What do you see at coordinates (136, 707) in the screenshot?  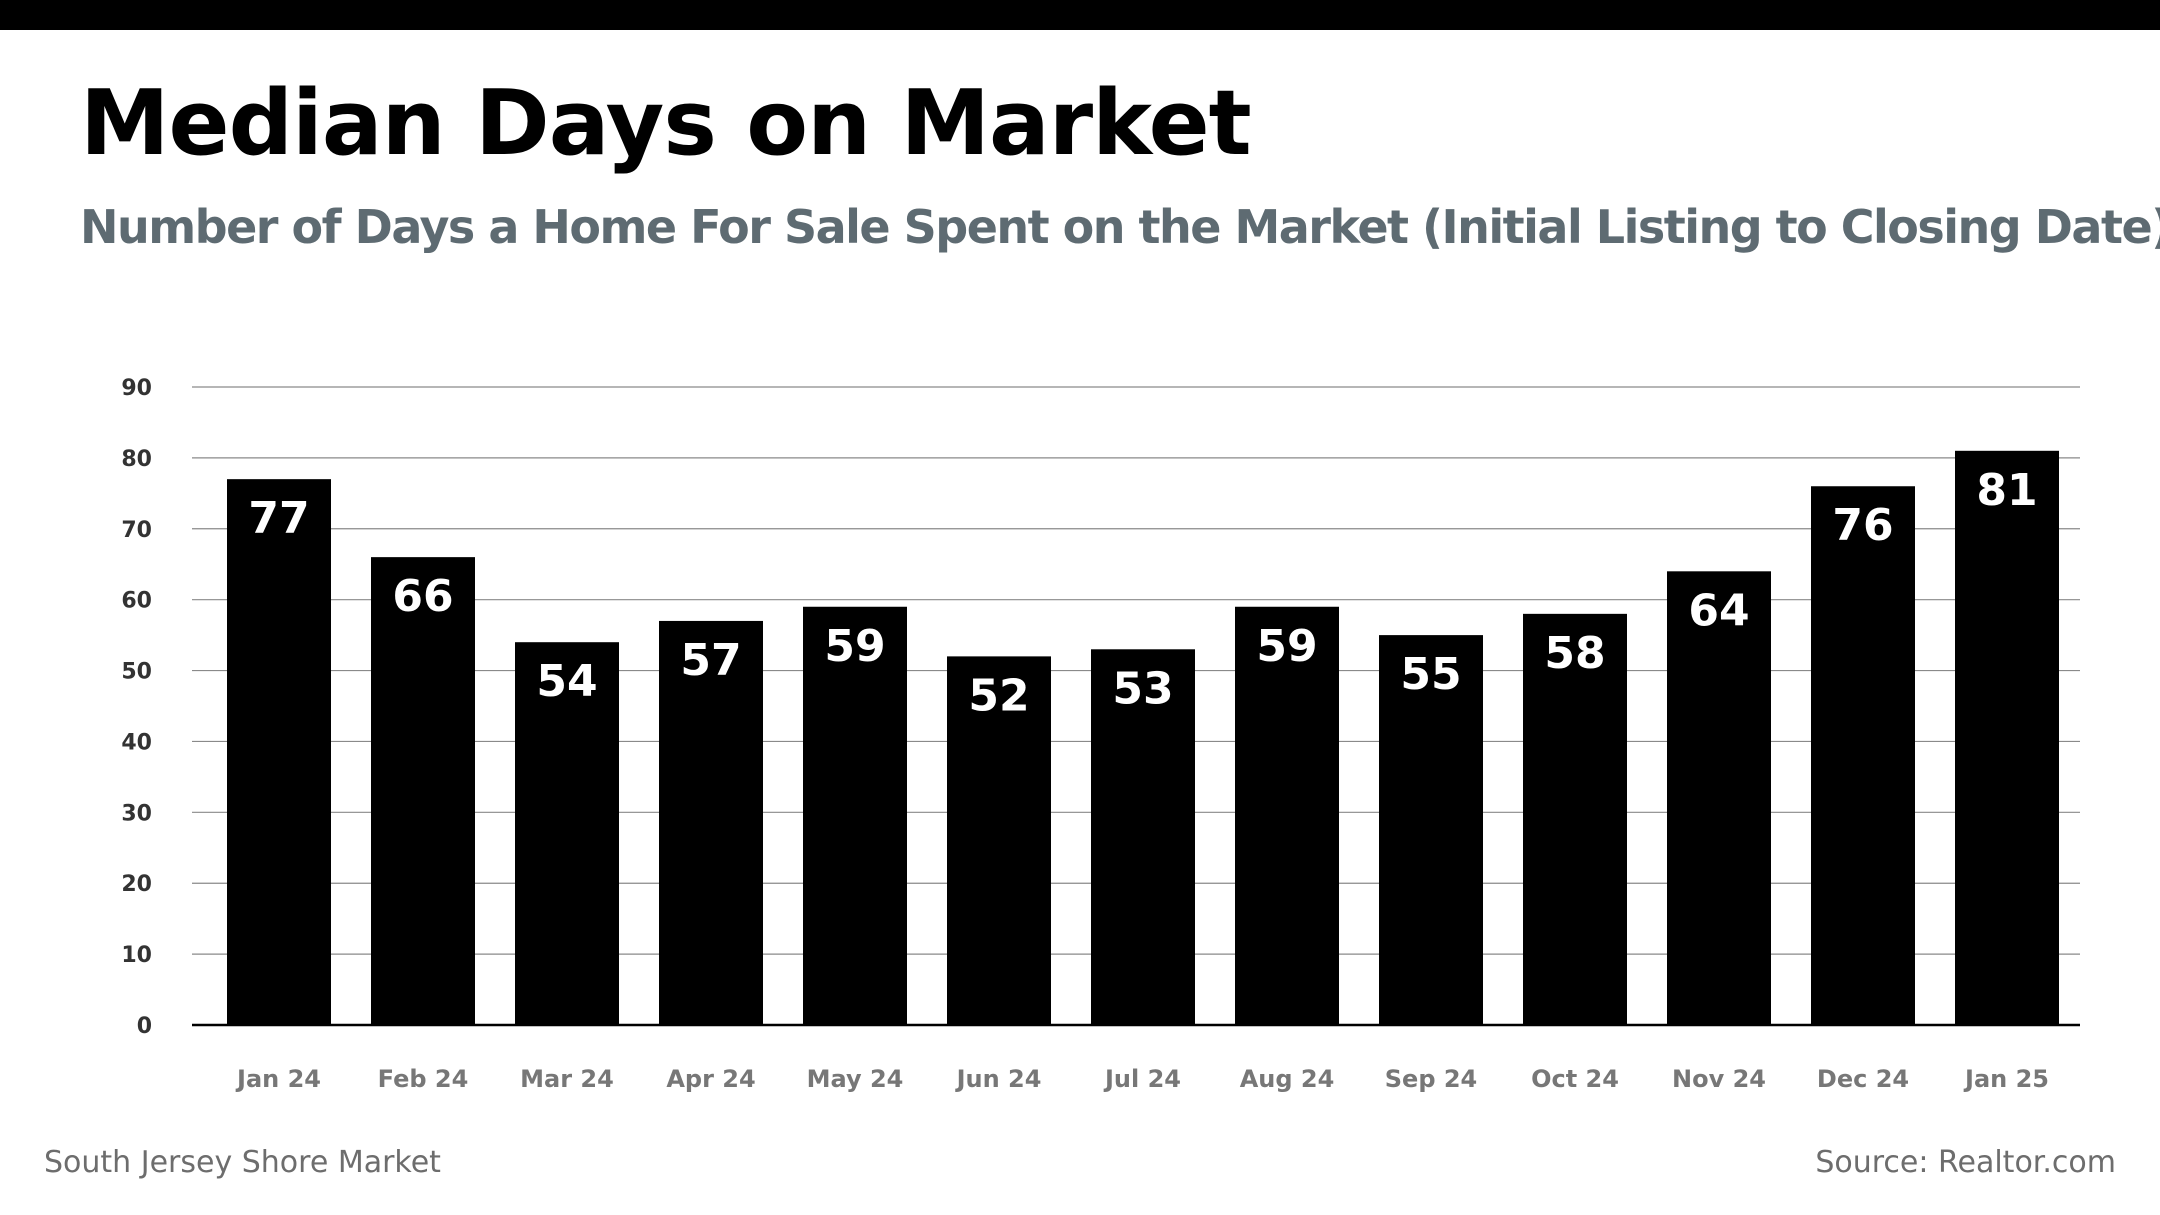 I see `y-axis-ticks: 0 10 20 30 40 50 60 70 80 90` at bounding box center [136, 707].